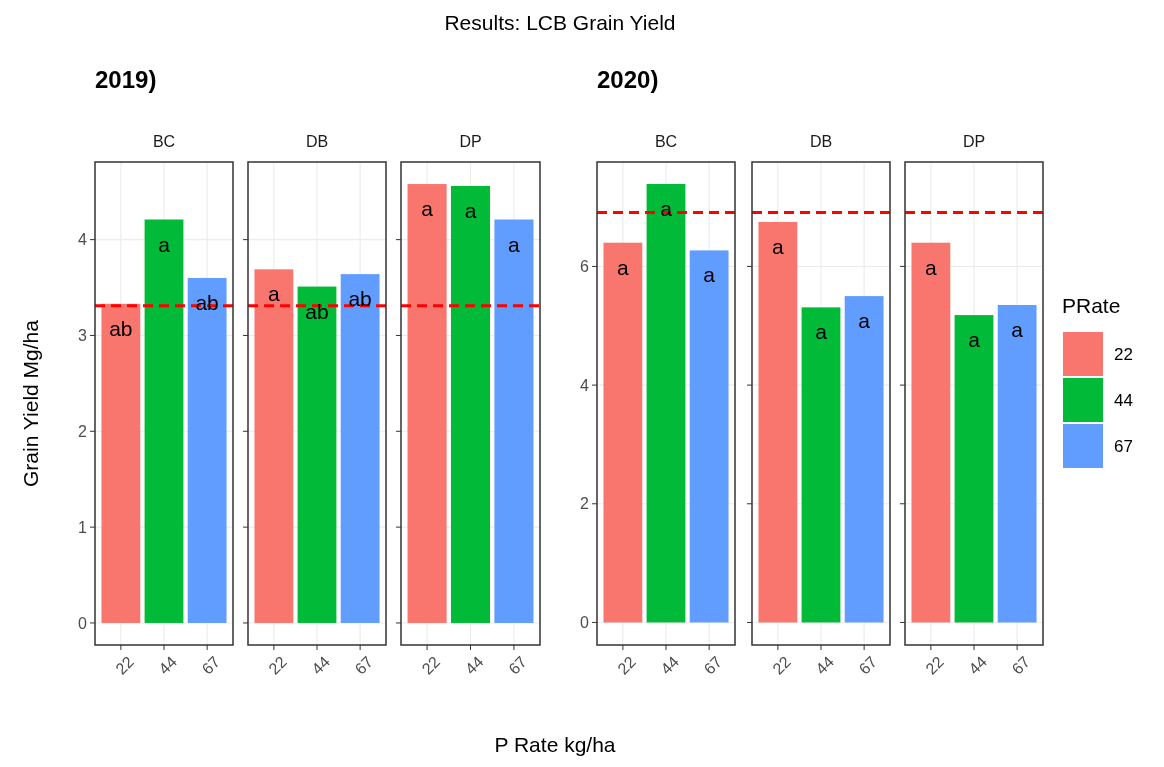 This screenshot has width=1164, height=767. I want to click on y-axis-title: Grain Yield Mg/ha, so click(30, 403).